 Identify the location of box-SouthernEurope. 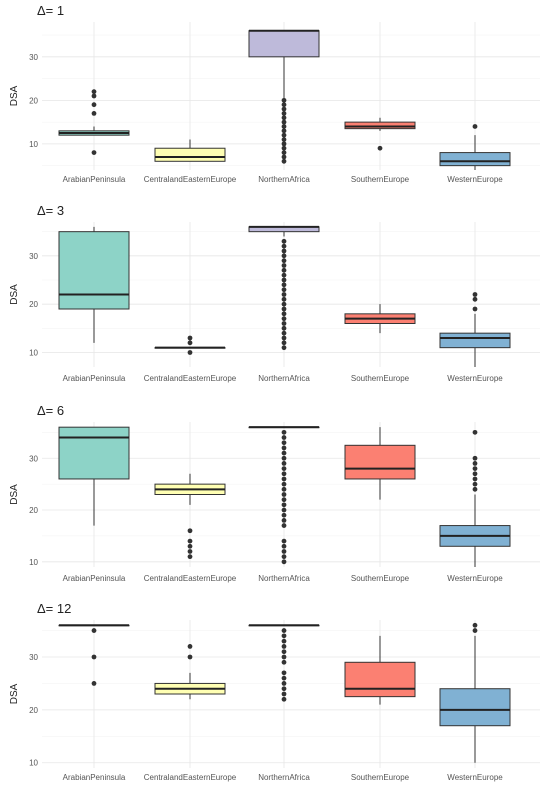
(380, 134).